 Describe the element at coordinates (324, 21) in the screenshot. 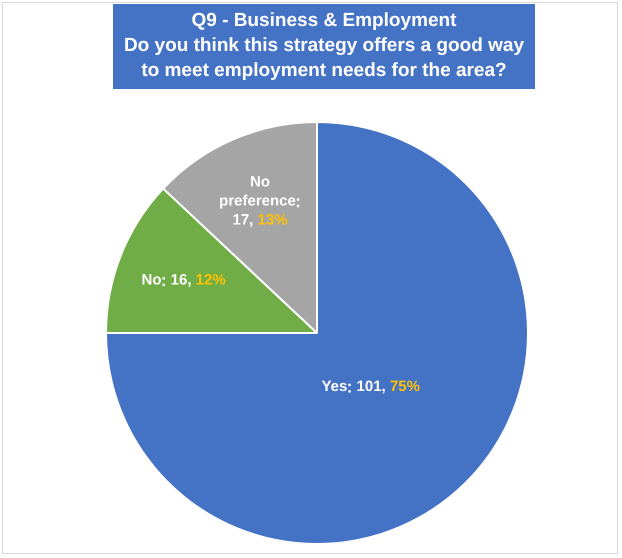

I see `chart-title: Q9 - Business & Employment` at that location.